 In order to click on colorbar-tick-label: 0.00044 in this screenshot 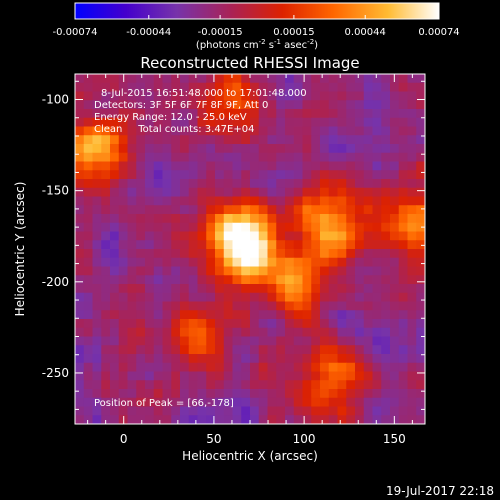, I will do `click(365, 32)`.